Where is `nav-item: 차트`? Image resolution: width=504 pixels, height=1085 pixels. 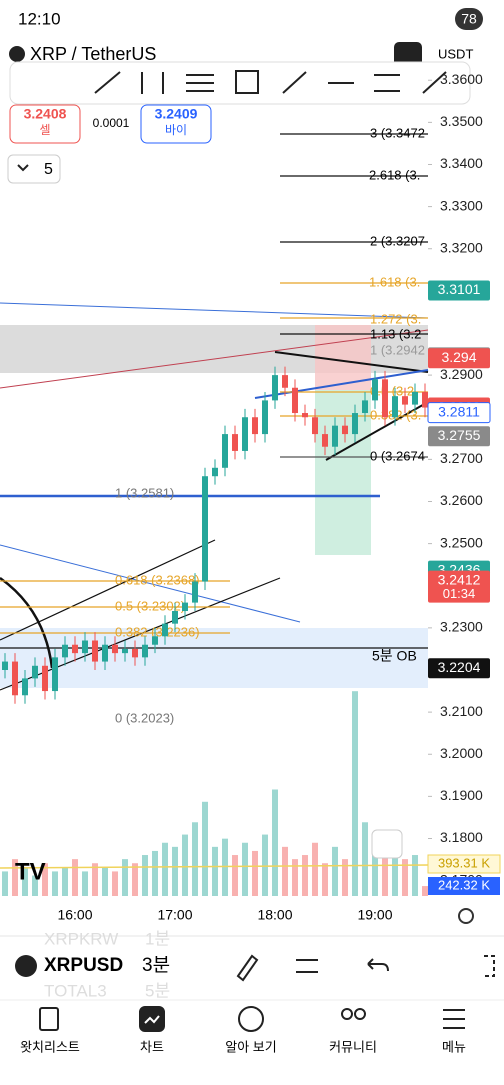
nav-item: 차트 is located at coordinates (152, 1046).